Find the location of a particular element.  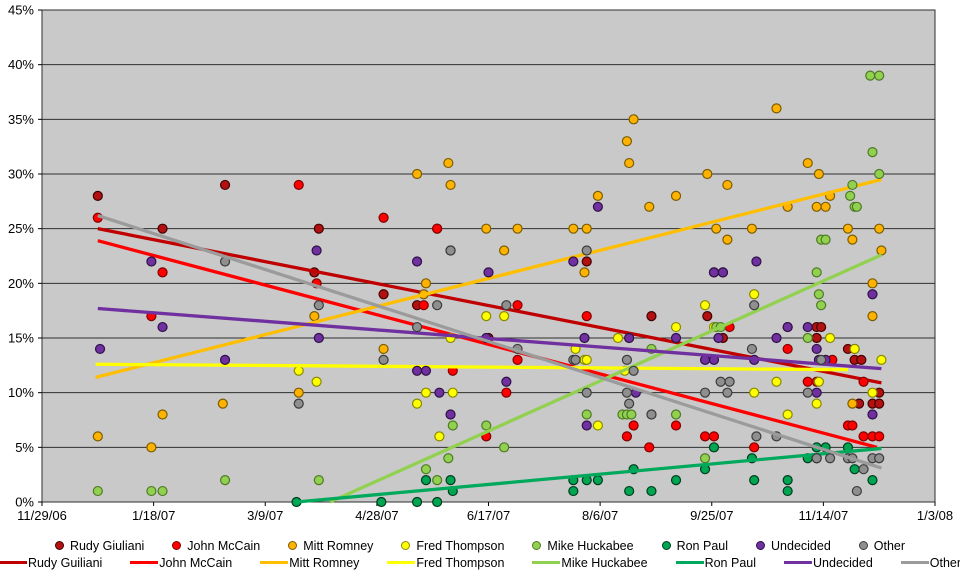

rudy-giuliani-trendline-icon is located at coordinates (13, 562).